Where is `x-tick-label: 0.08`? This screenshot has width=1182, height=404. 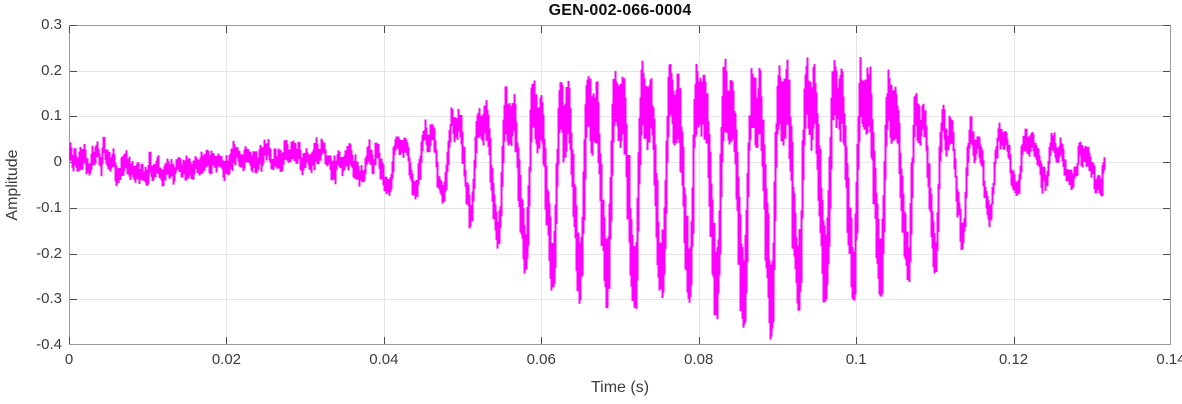
x-tick-label: 0.08 is located at coordinates (699, 359).